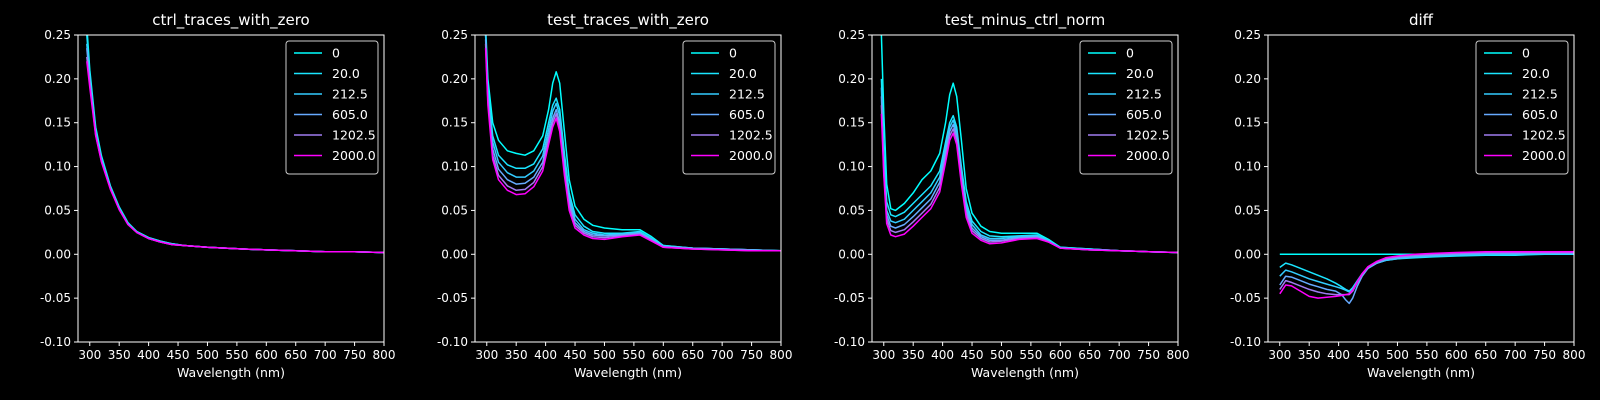 Image resolution: width=1600 pixels, height=400 pixels. I want to click on series-group, so click(632, 143).